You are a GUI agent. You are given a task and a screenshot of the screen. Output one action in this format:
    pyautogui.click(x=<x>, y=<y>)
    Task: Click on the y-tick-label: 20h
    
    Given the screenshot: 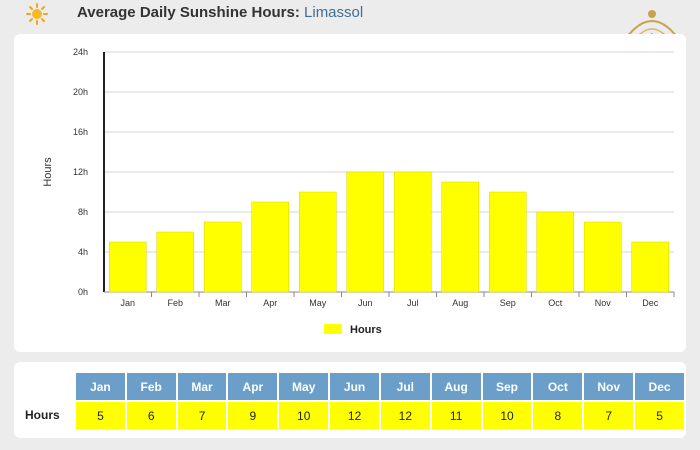 What is the action you would take?
    pyautogui.click(x=80, y=92)
    